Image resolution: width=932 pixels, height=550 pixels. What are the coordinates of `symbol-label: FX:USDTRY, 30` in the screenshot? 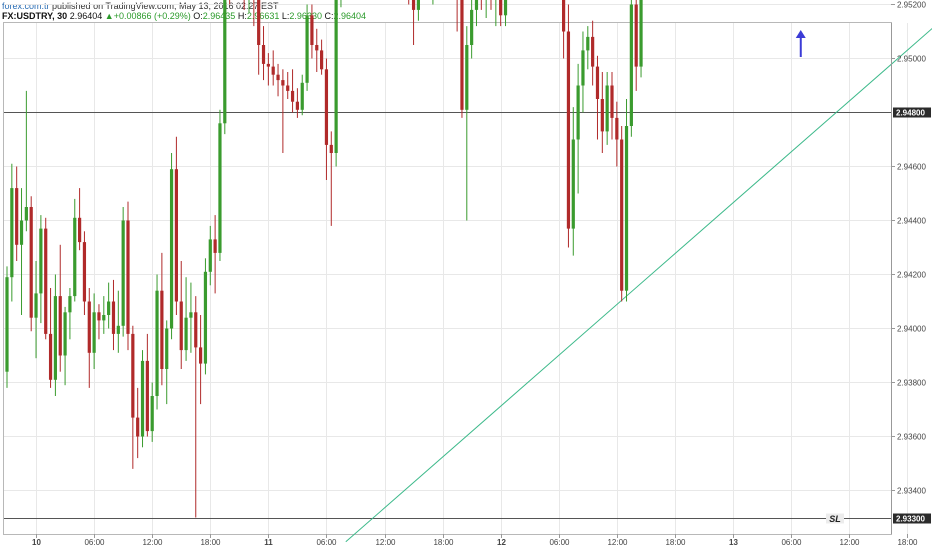 It's located at (35, 16).